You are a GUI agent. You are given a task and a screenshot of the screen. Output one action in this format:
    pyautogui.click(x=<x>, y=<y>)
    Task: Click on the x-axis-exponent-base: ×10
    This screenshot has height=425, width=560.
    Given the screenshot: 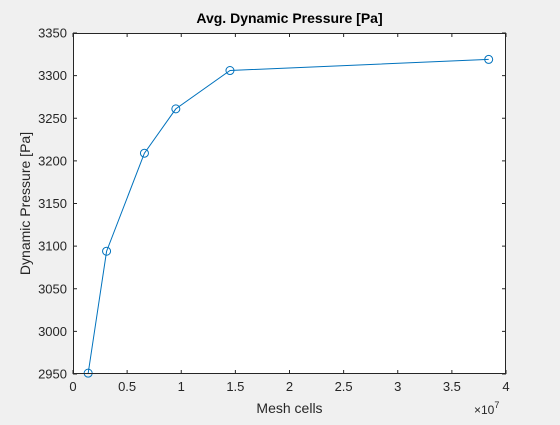 What is the action you would take?
    pyautogui.click(x=484, y=410)
    